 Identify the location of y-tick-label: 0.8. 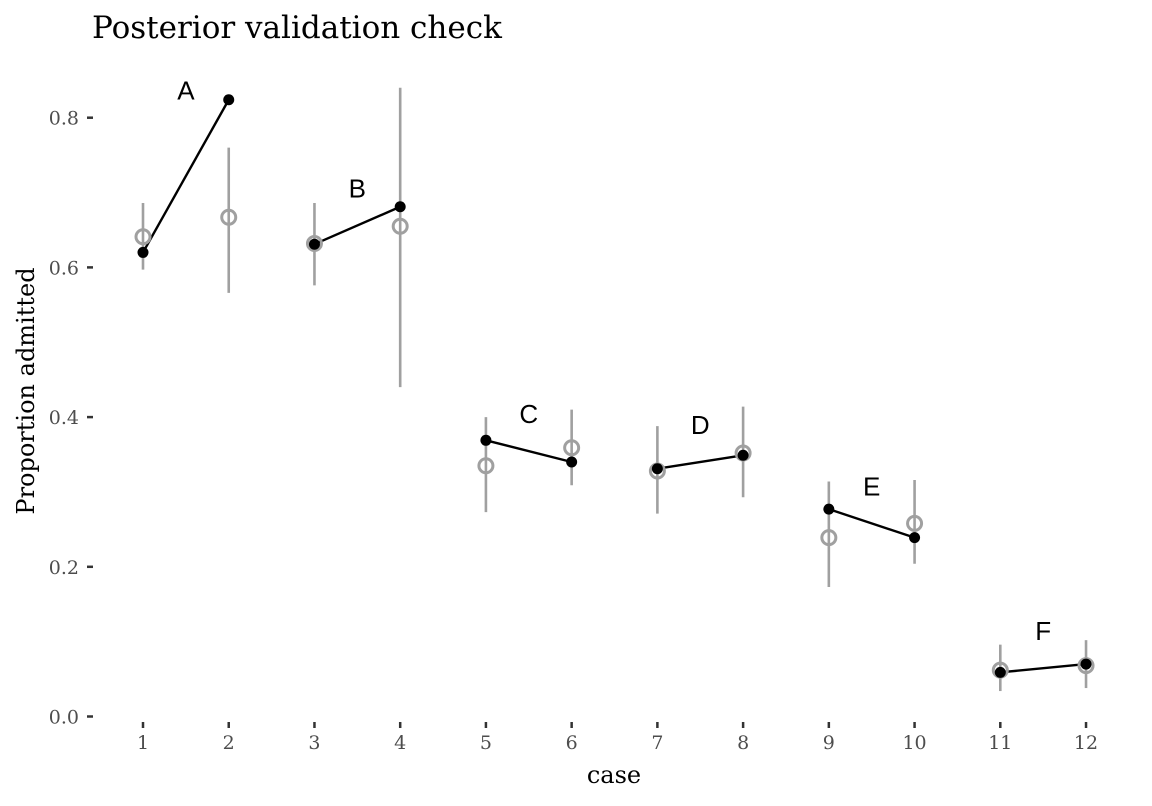
(64, 119).